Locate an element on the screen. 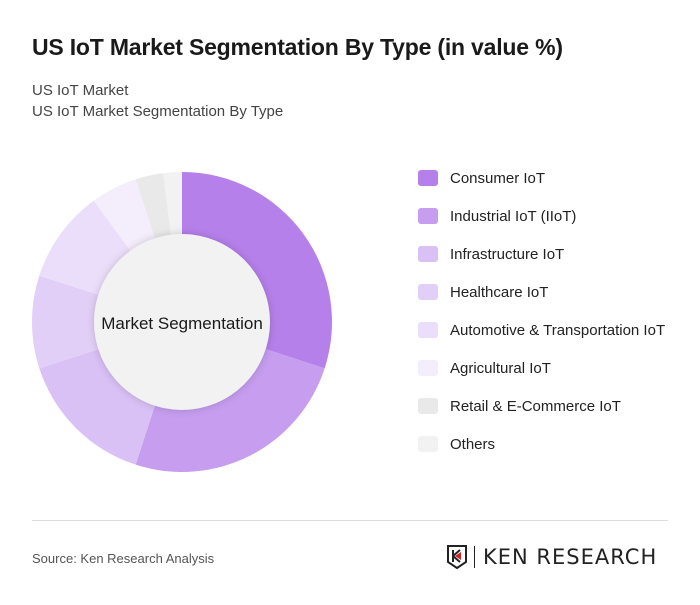 This screenshot has width=700, height=605. ken-research-logo: KEN RESEARCH is located at coordinates (551, 557).